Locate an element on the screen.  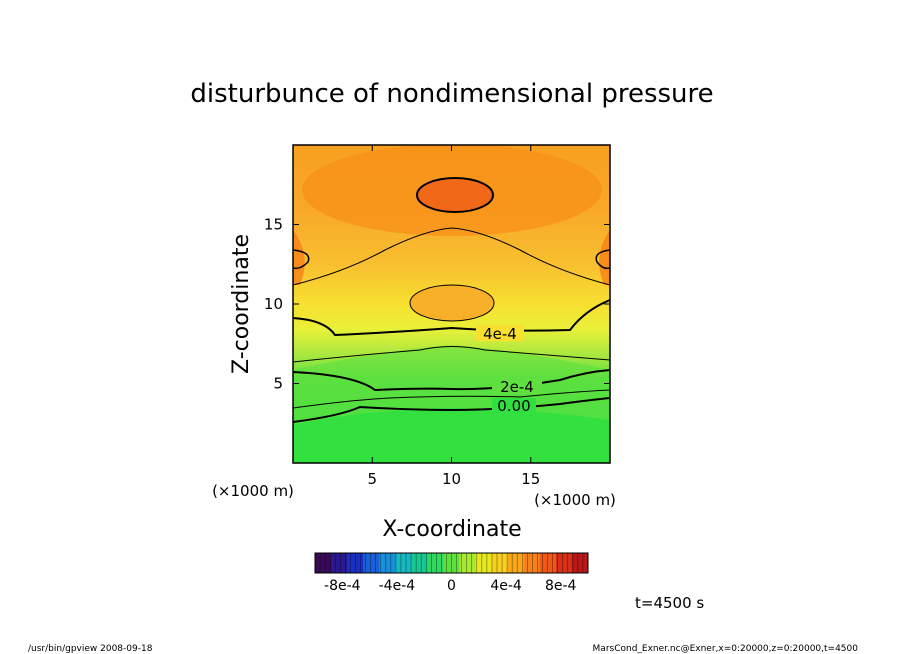
contour-label: 0.00 is located at coordinates (513, 406).